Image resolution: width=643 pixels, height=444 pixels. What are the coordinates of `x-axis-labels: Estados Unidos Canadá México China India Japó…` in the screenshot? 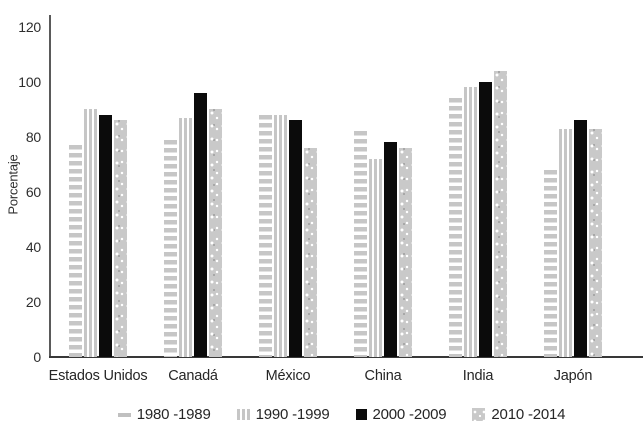 It's located at (325, 376).